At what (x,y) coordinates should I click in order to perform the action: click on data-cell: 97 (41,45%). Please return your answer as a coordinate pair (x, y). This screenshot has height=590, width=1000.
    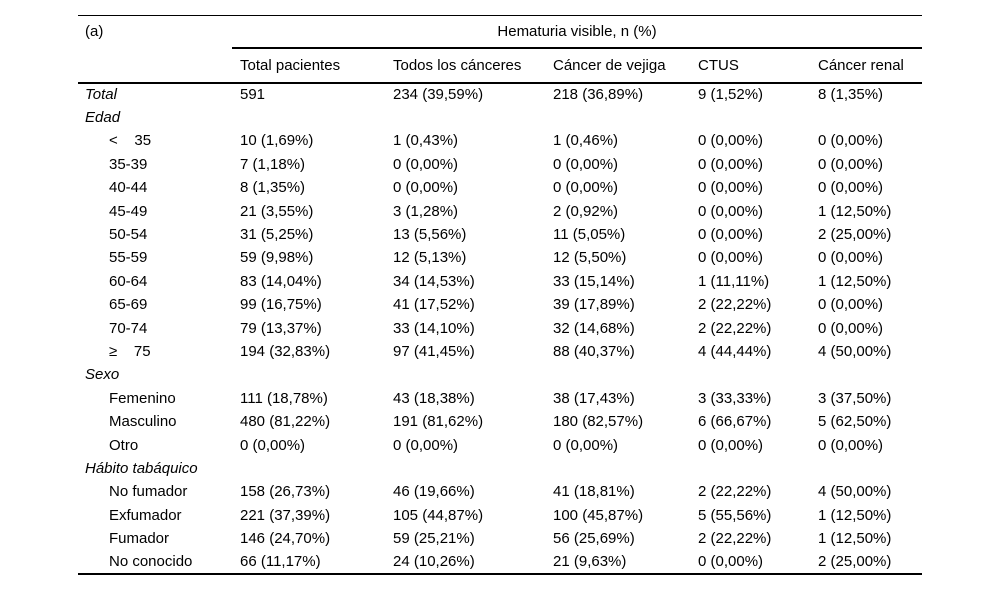
    Looking at the image, I should click on (434, 351).